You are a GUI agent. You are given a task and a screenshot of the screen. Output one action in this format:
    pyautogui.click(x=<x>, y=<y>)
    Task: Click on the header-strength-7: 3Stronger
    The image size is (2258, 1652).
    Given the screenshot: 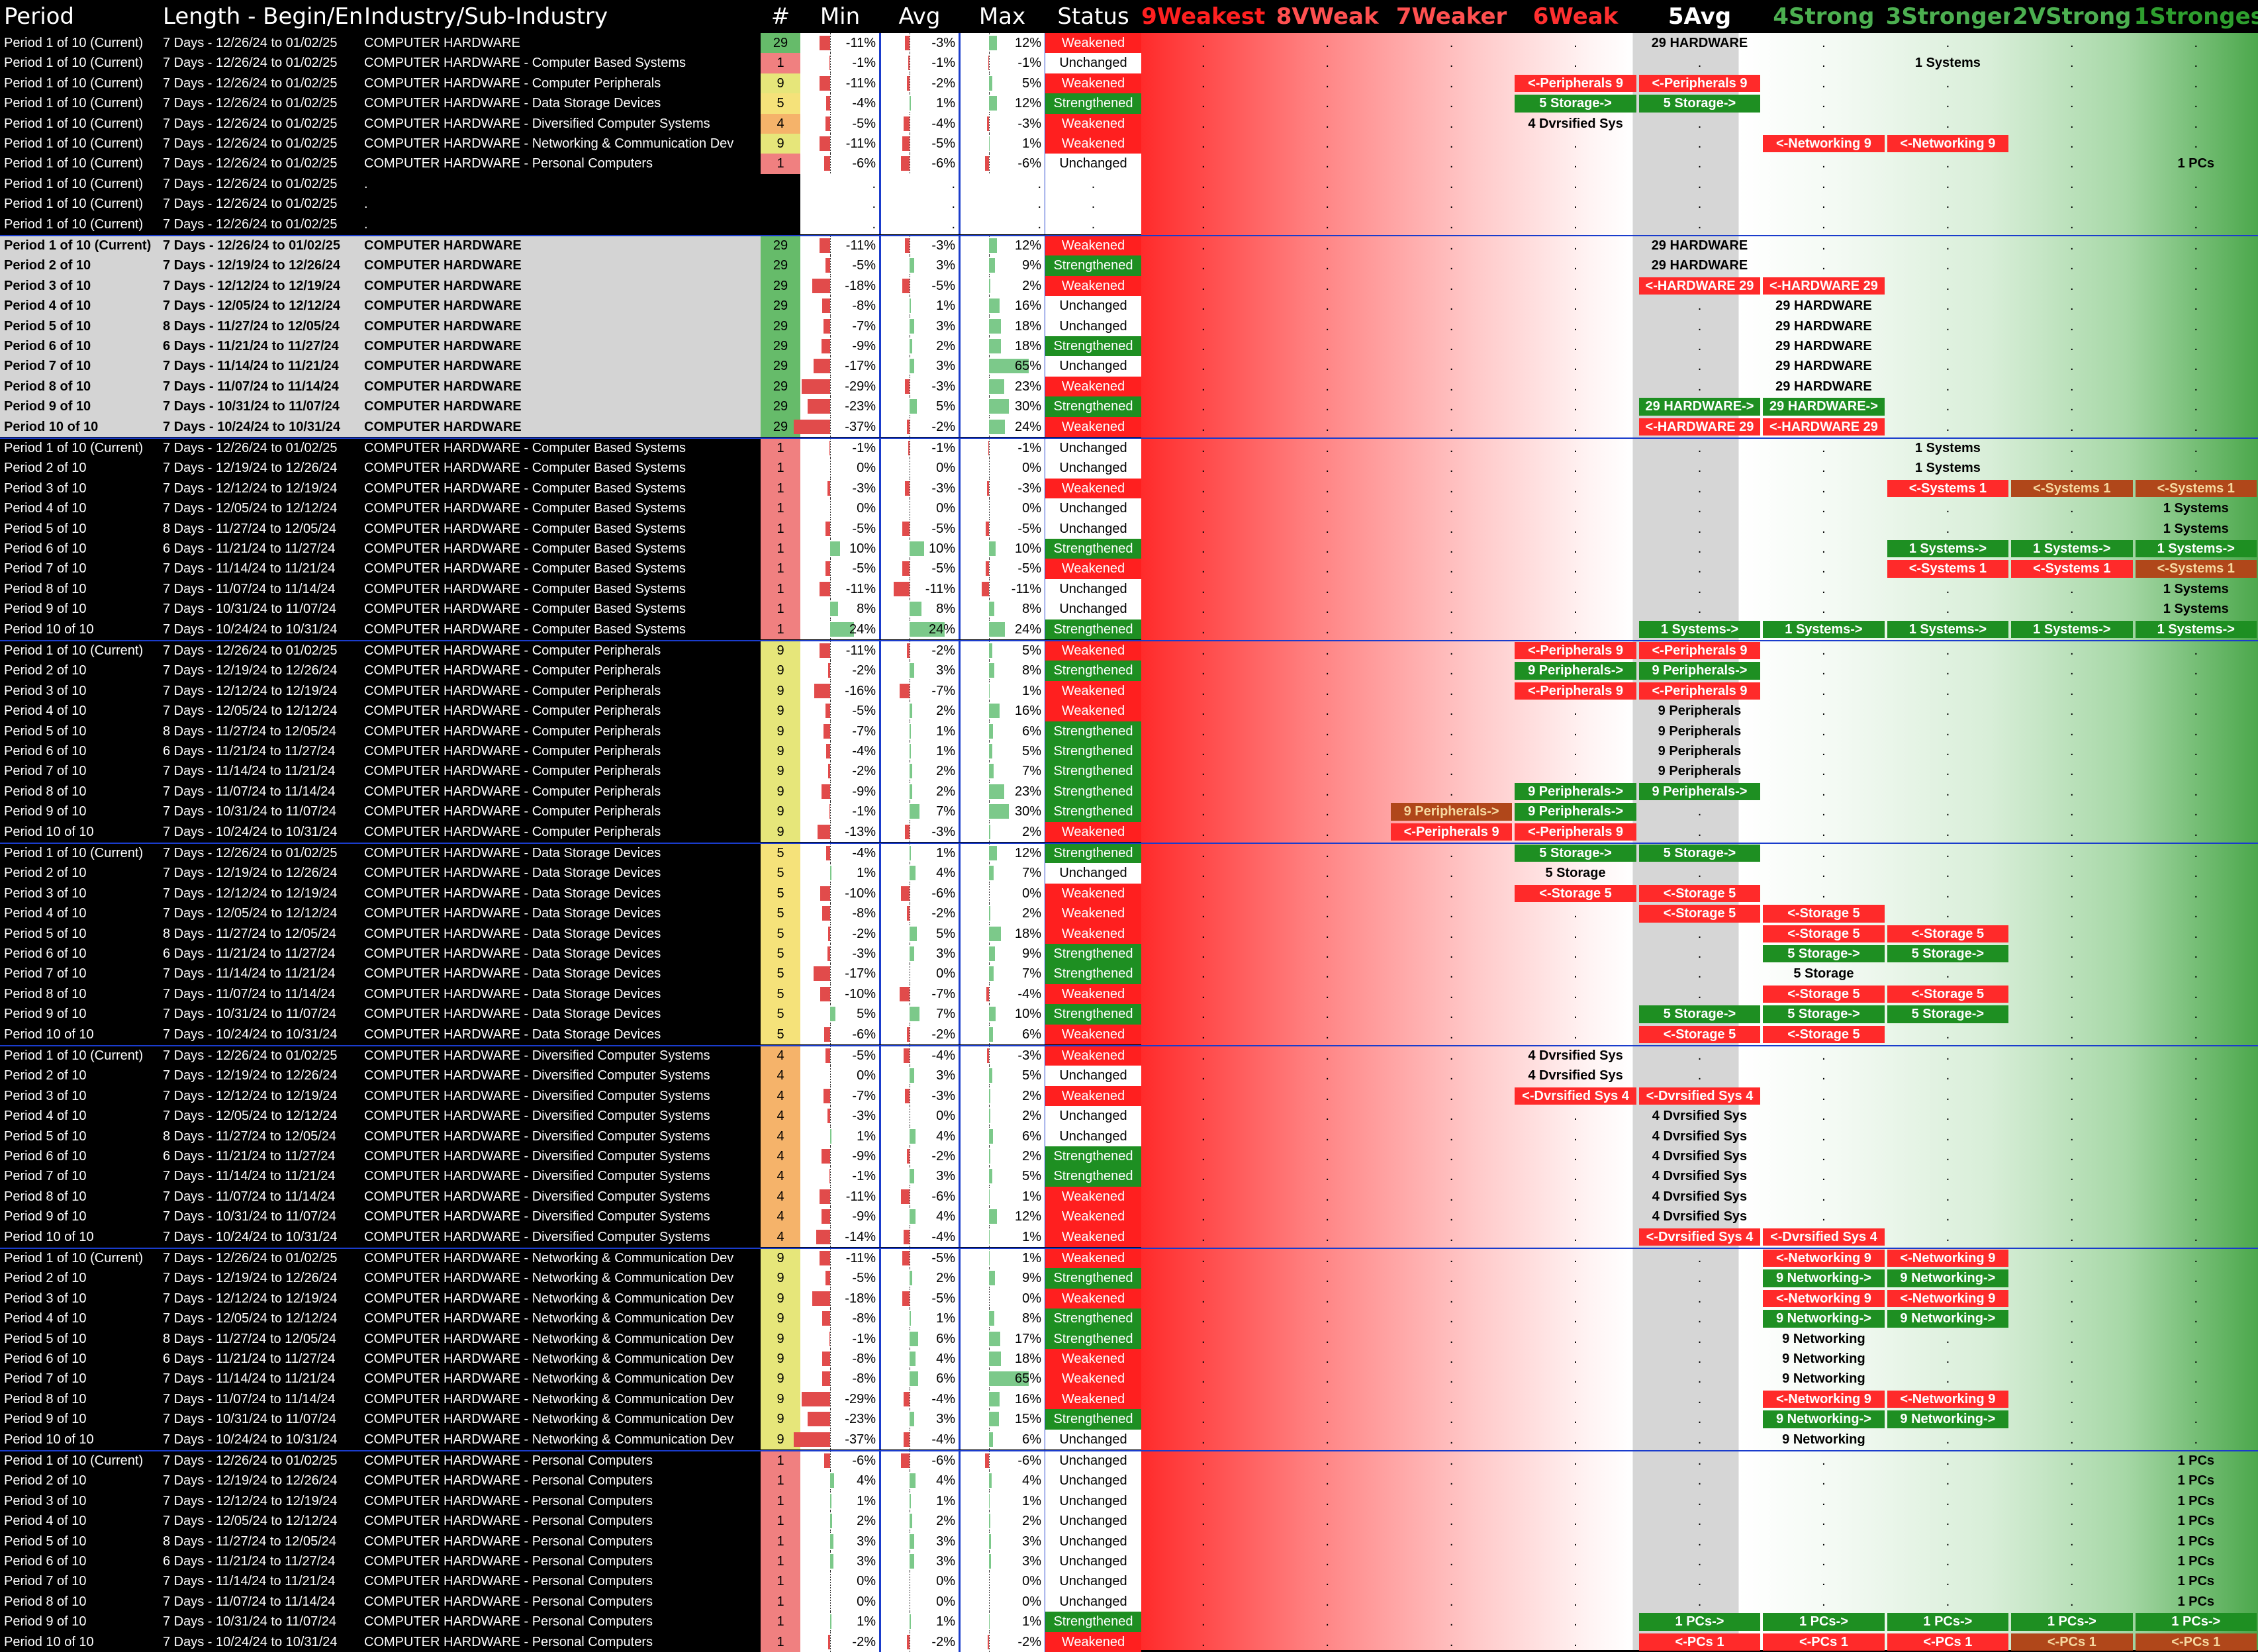 What is the action you would take?
    pyautogui.click(x=1947, y=16)
    